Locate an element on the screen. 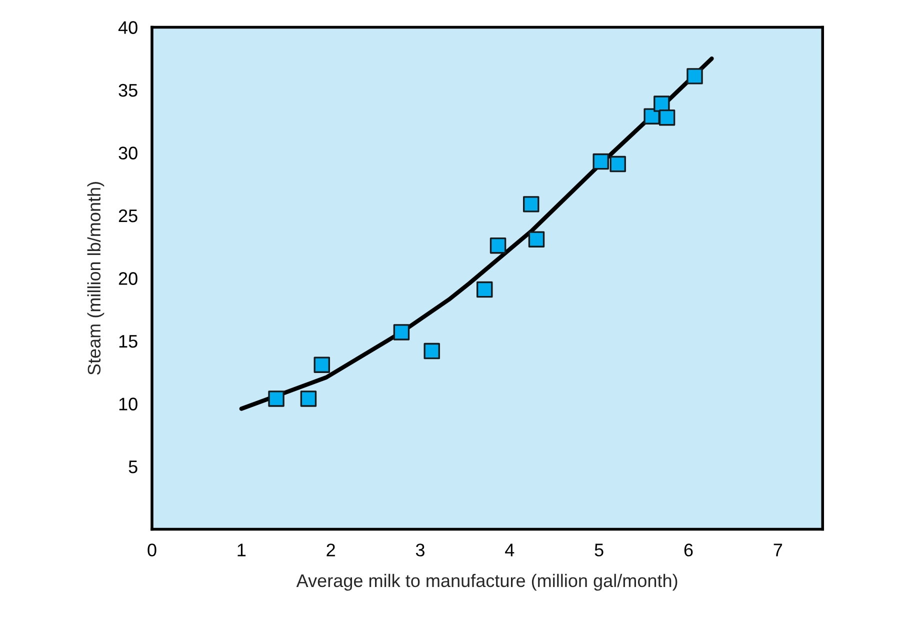 Image resolution: width=902 pixels, height=619 pixels. y-tick-label: 35 is located at coordinates (128, 90).